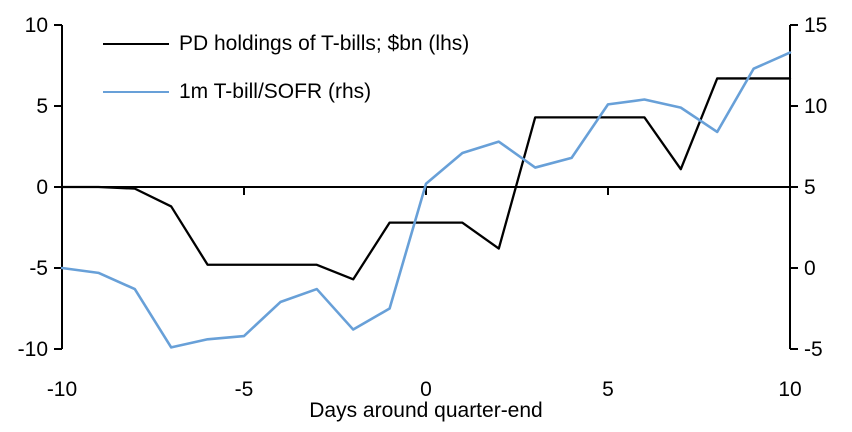 The height and width of the screenshot is (432, 852). I want to click on left-axis-tick-label: 0, so click(42, 187).